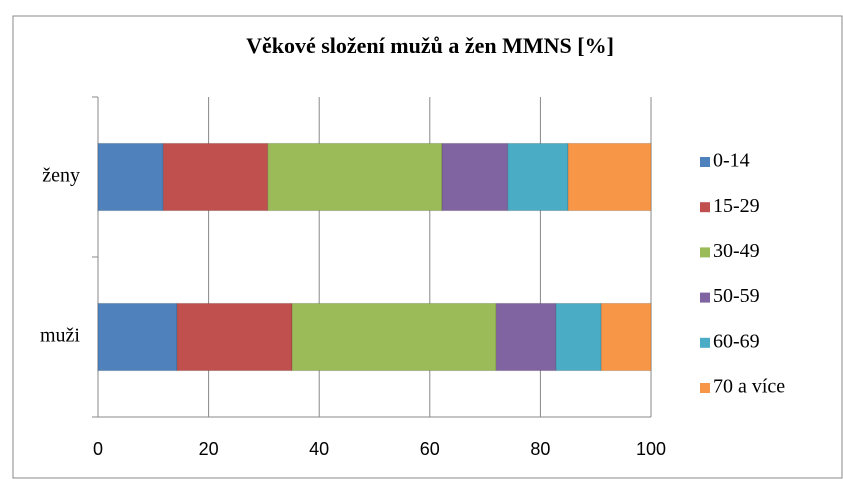  Describe the element at coordinates (736, 296) in the screenshot. I see `legend-label: 50-59` at that location.